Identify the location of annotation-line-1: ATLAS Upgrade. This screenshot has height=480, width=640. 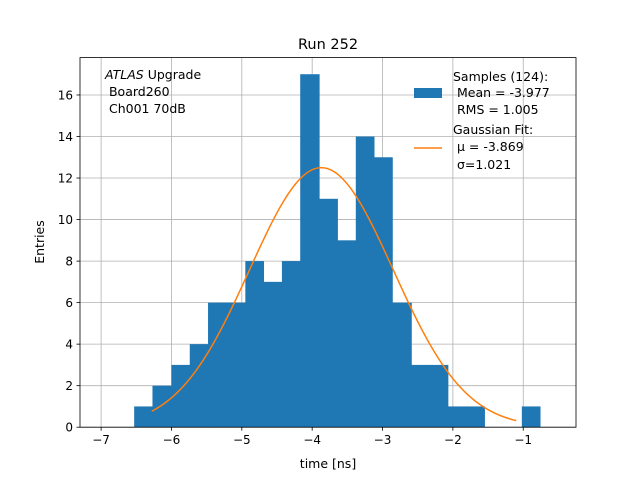
(152, 74).